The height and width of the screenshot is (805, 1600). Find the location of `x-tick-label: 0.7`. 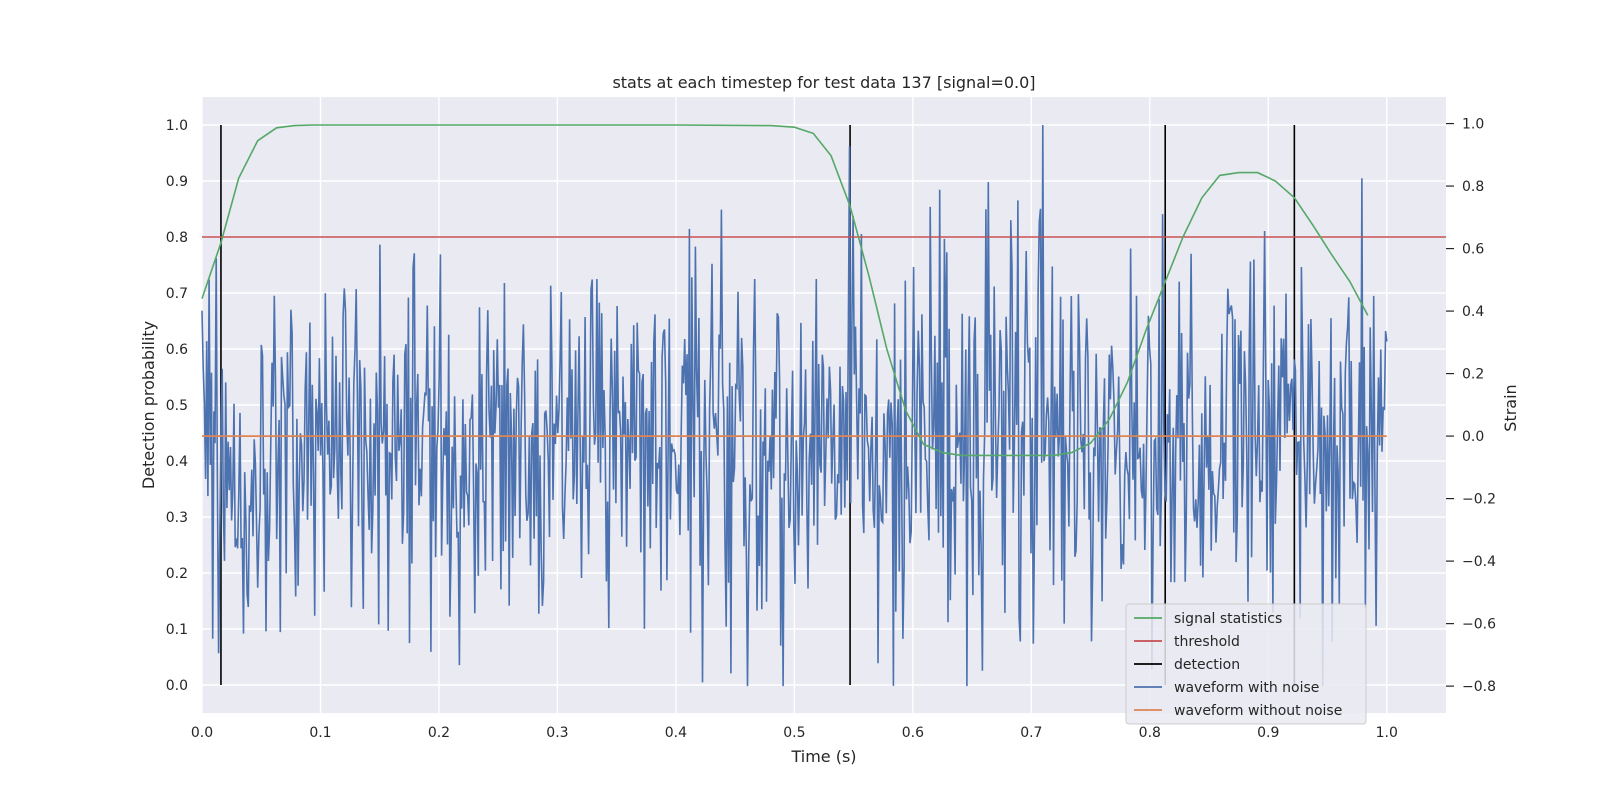

x-tick-label: 0.7 is located at coordinates (1031, 733).